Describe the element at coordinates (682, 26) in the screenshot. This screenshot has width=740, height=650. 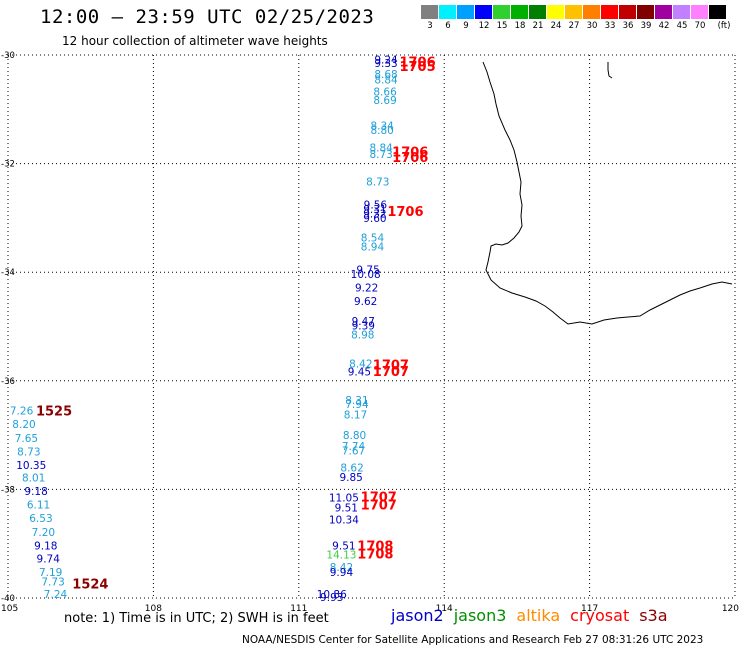
I see `legend-tick-label: 45` at that location.